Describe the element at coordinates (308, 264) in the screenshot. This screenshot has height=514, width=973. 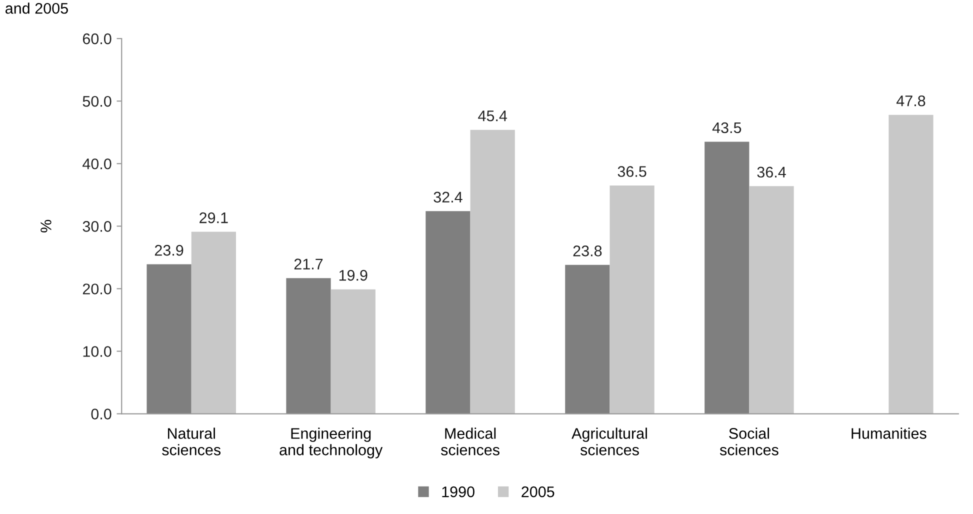
I see `data-label: 21.7` at that location.